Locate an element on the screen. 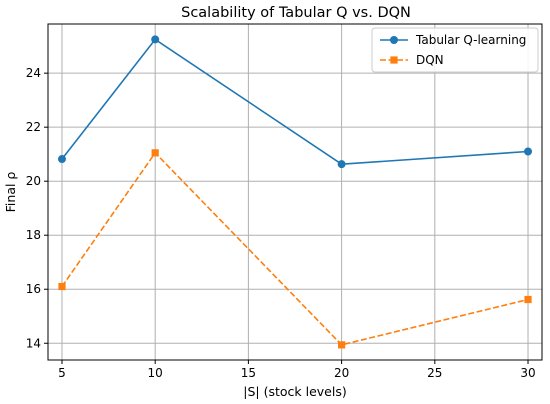 The width and height of the screenshot is (550, 404). x-axis-label: |S| (stock levels) is located at coordinates (294, 391).